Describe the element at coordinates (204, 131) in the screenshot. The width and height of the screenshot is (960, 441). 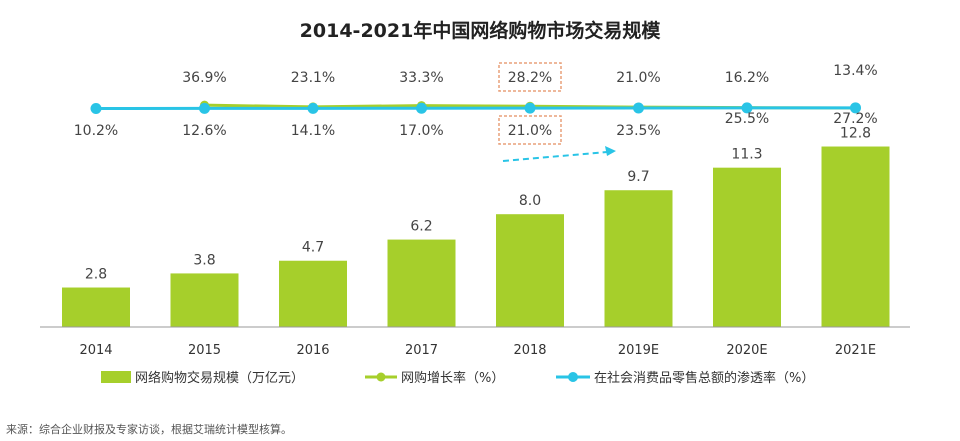
I see `penetration-label-2015: 12.6%` at that location.